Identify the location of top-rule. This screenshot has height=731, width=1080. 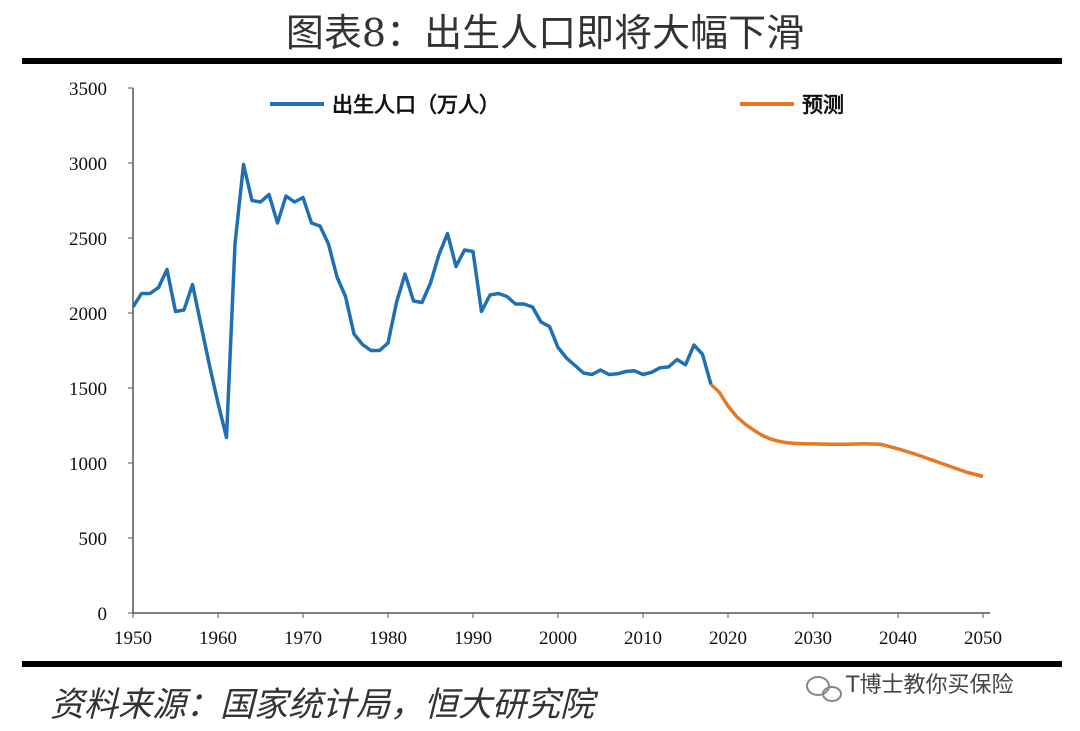
(542, 61).